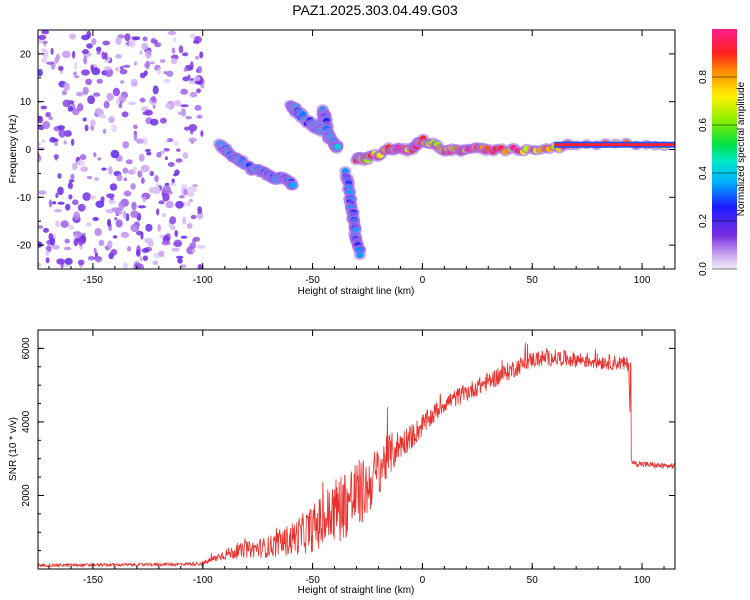 This screenshot has height=600, width=750. What do you see at coordinates (203, 280) in the screenshot?
I see `spectrogram-x-tick-label: -100` at bounding box center [203, 280].